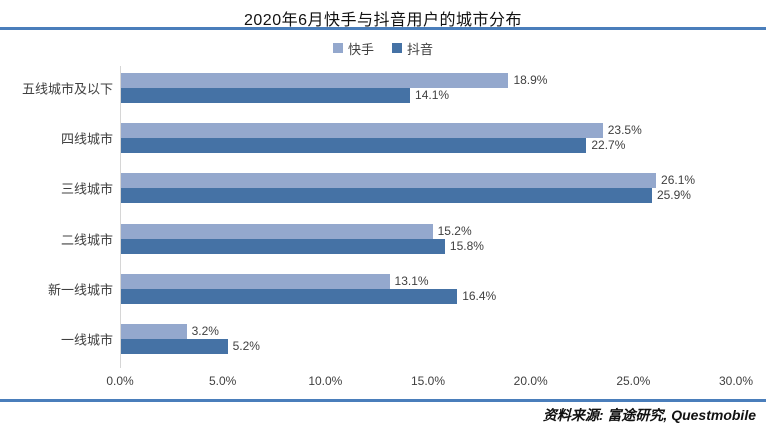  I want to click on bar-line: 14.1%, so click(428, 95).